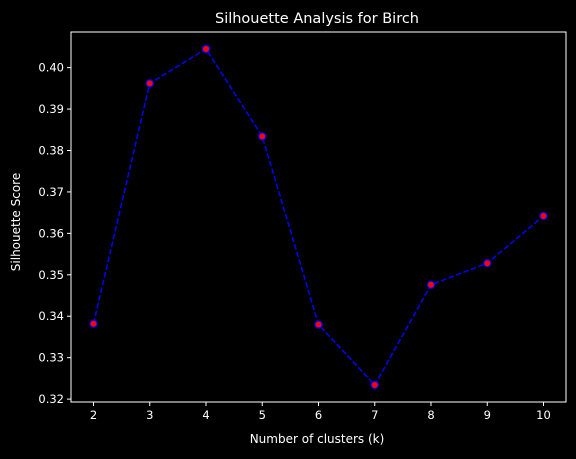 This screenshot has width=576, height=459. I want to click on x-tick-label: 4, so click(205, 415).